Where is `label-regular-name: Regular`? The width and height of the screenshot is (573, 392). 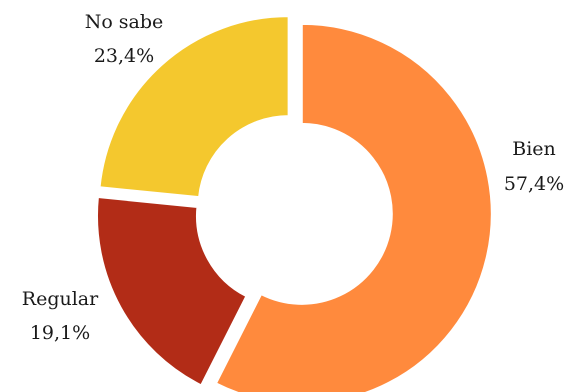 label-regular-name: Regular is located at coordinates (60, 299).